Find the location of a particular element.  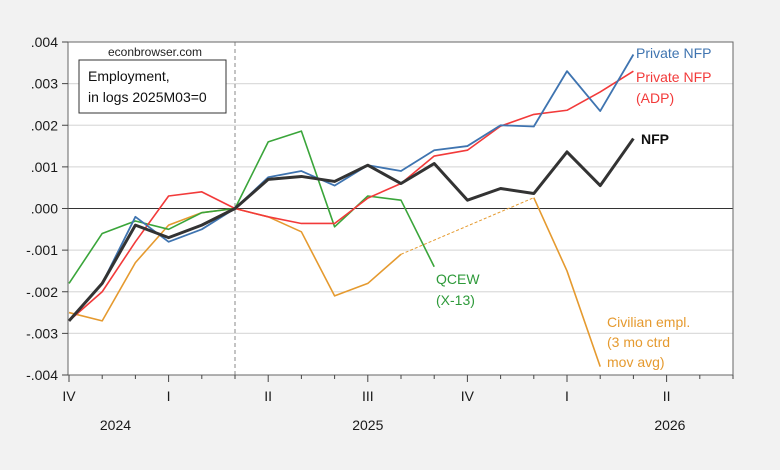

y-tick-label: .001 is located at coordinates (44, 167).